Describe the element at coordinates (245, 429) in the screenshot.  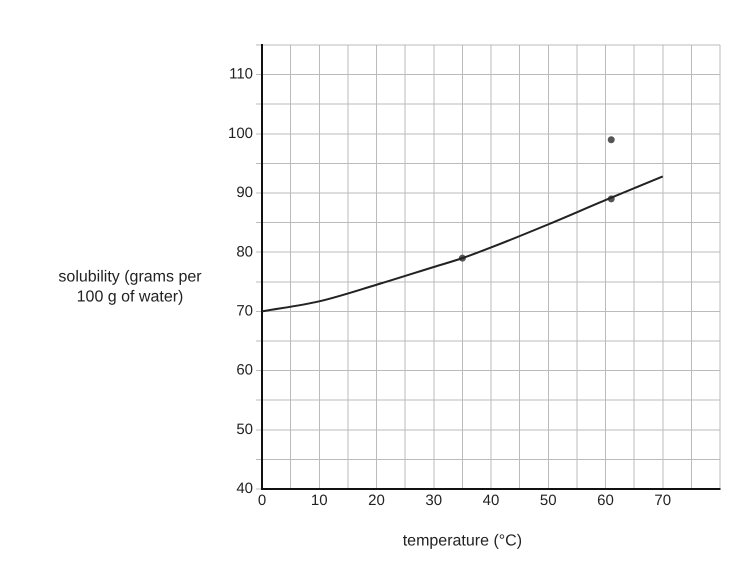
I see `y-tick-label: 50` at that location.